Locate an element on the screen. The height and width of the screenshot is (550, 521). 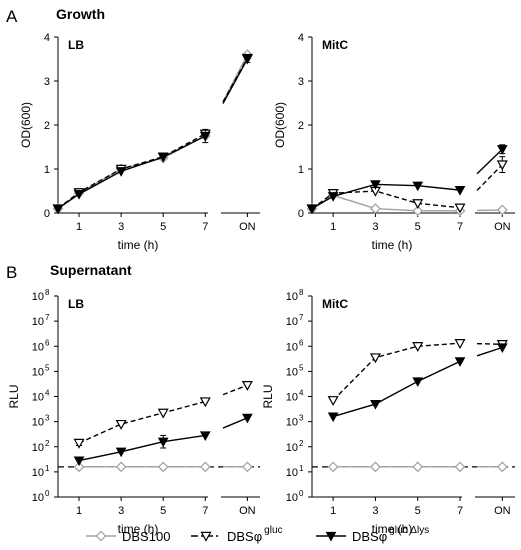
y-tick-exponent: 2 is located at coordinates (47, 443).